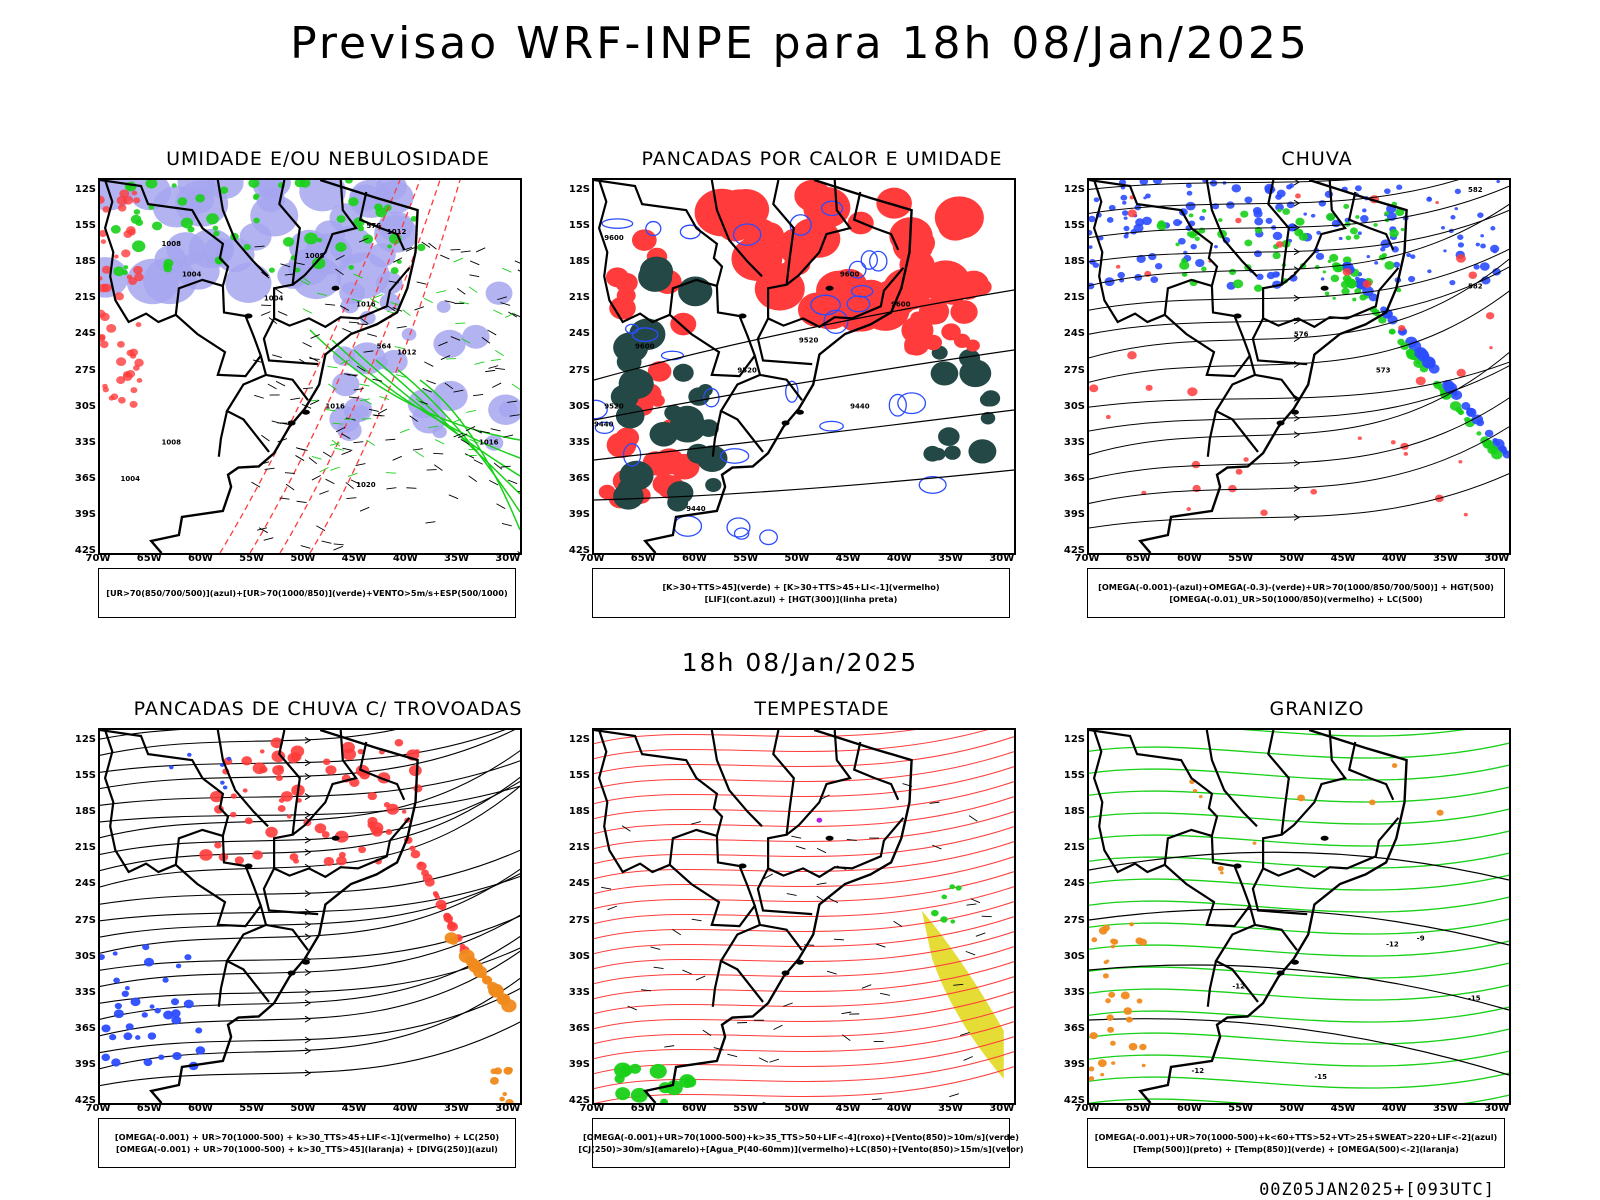 The image size is (1600, 1200). What do you see at coordinates (694, 1108) in the screenshot?
I see `lon-tick-label: 60W` at bounding box center [694, 1108].